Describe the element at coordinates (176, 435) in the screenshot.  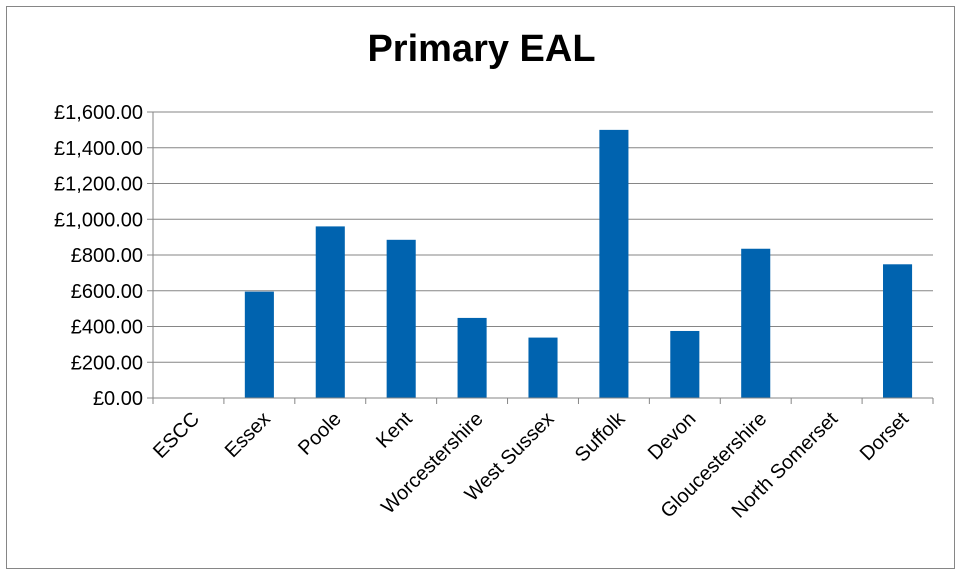
I see `x-tick-label: ESCC` at that location.